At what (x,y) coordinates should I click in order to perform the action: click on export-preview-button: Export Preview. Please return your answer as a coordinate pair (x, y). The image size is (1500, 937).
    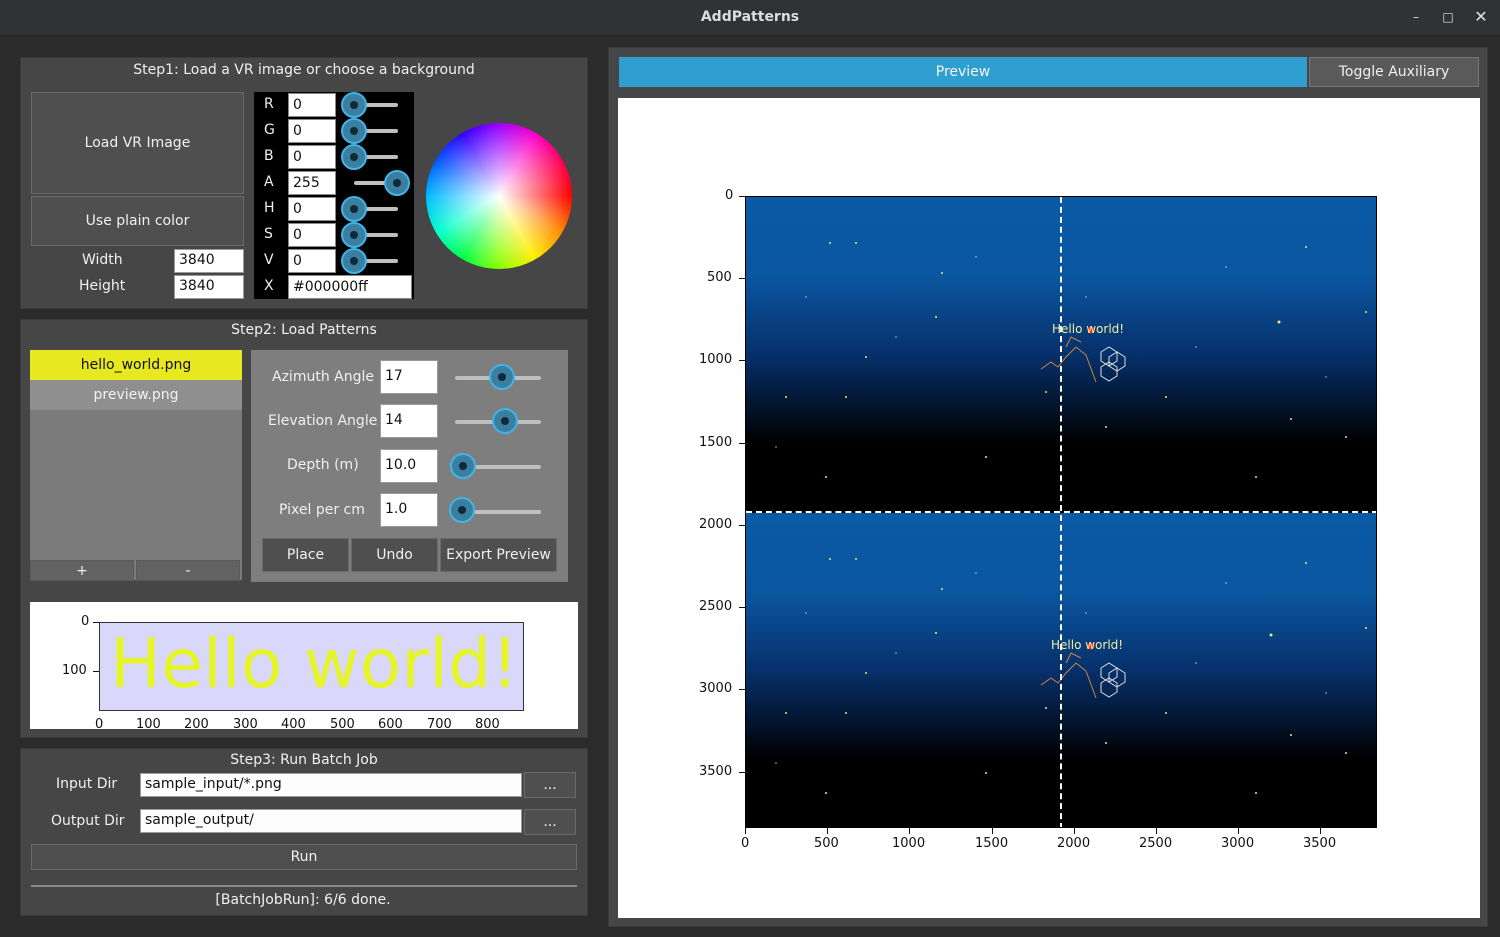
    Looking at the image, I should click on (498, 555).